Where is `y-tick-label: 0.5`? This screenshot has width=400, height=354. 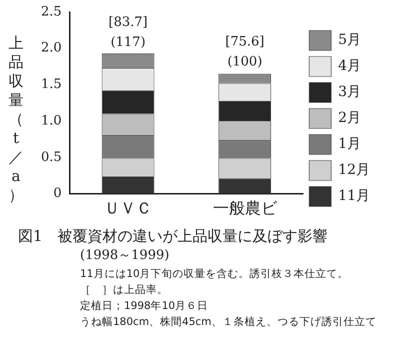 y-tick-label: 0.5 is located at coordinates (51, 157).